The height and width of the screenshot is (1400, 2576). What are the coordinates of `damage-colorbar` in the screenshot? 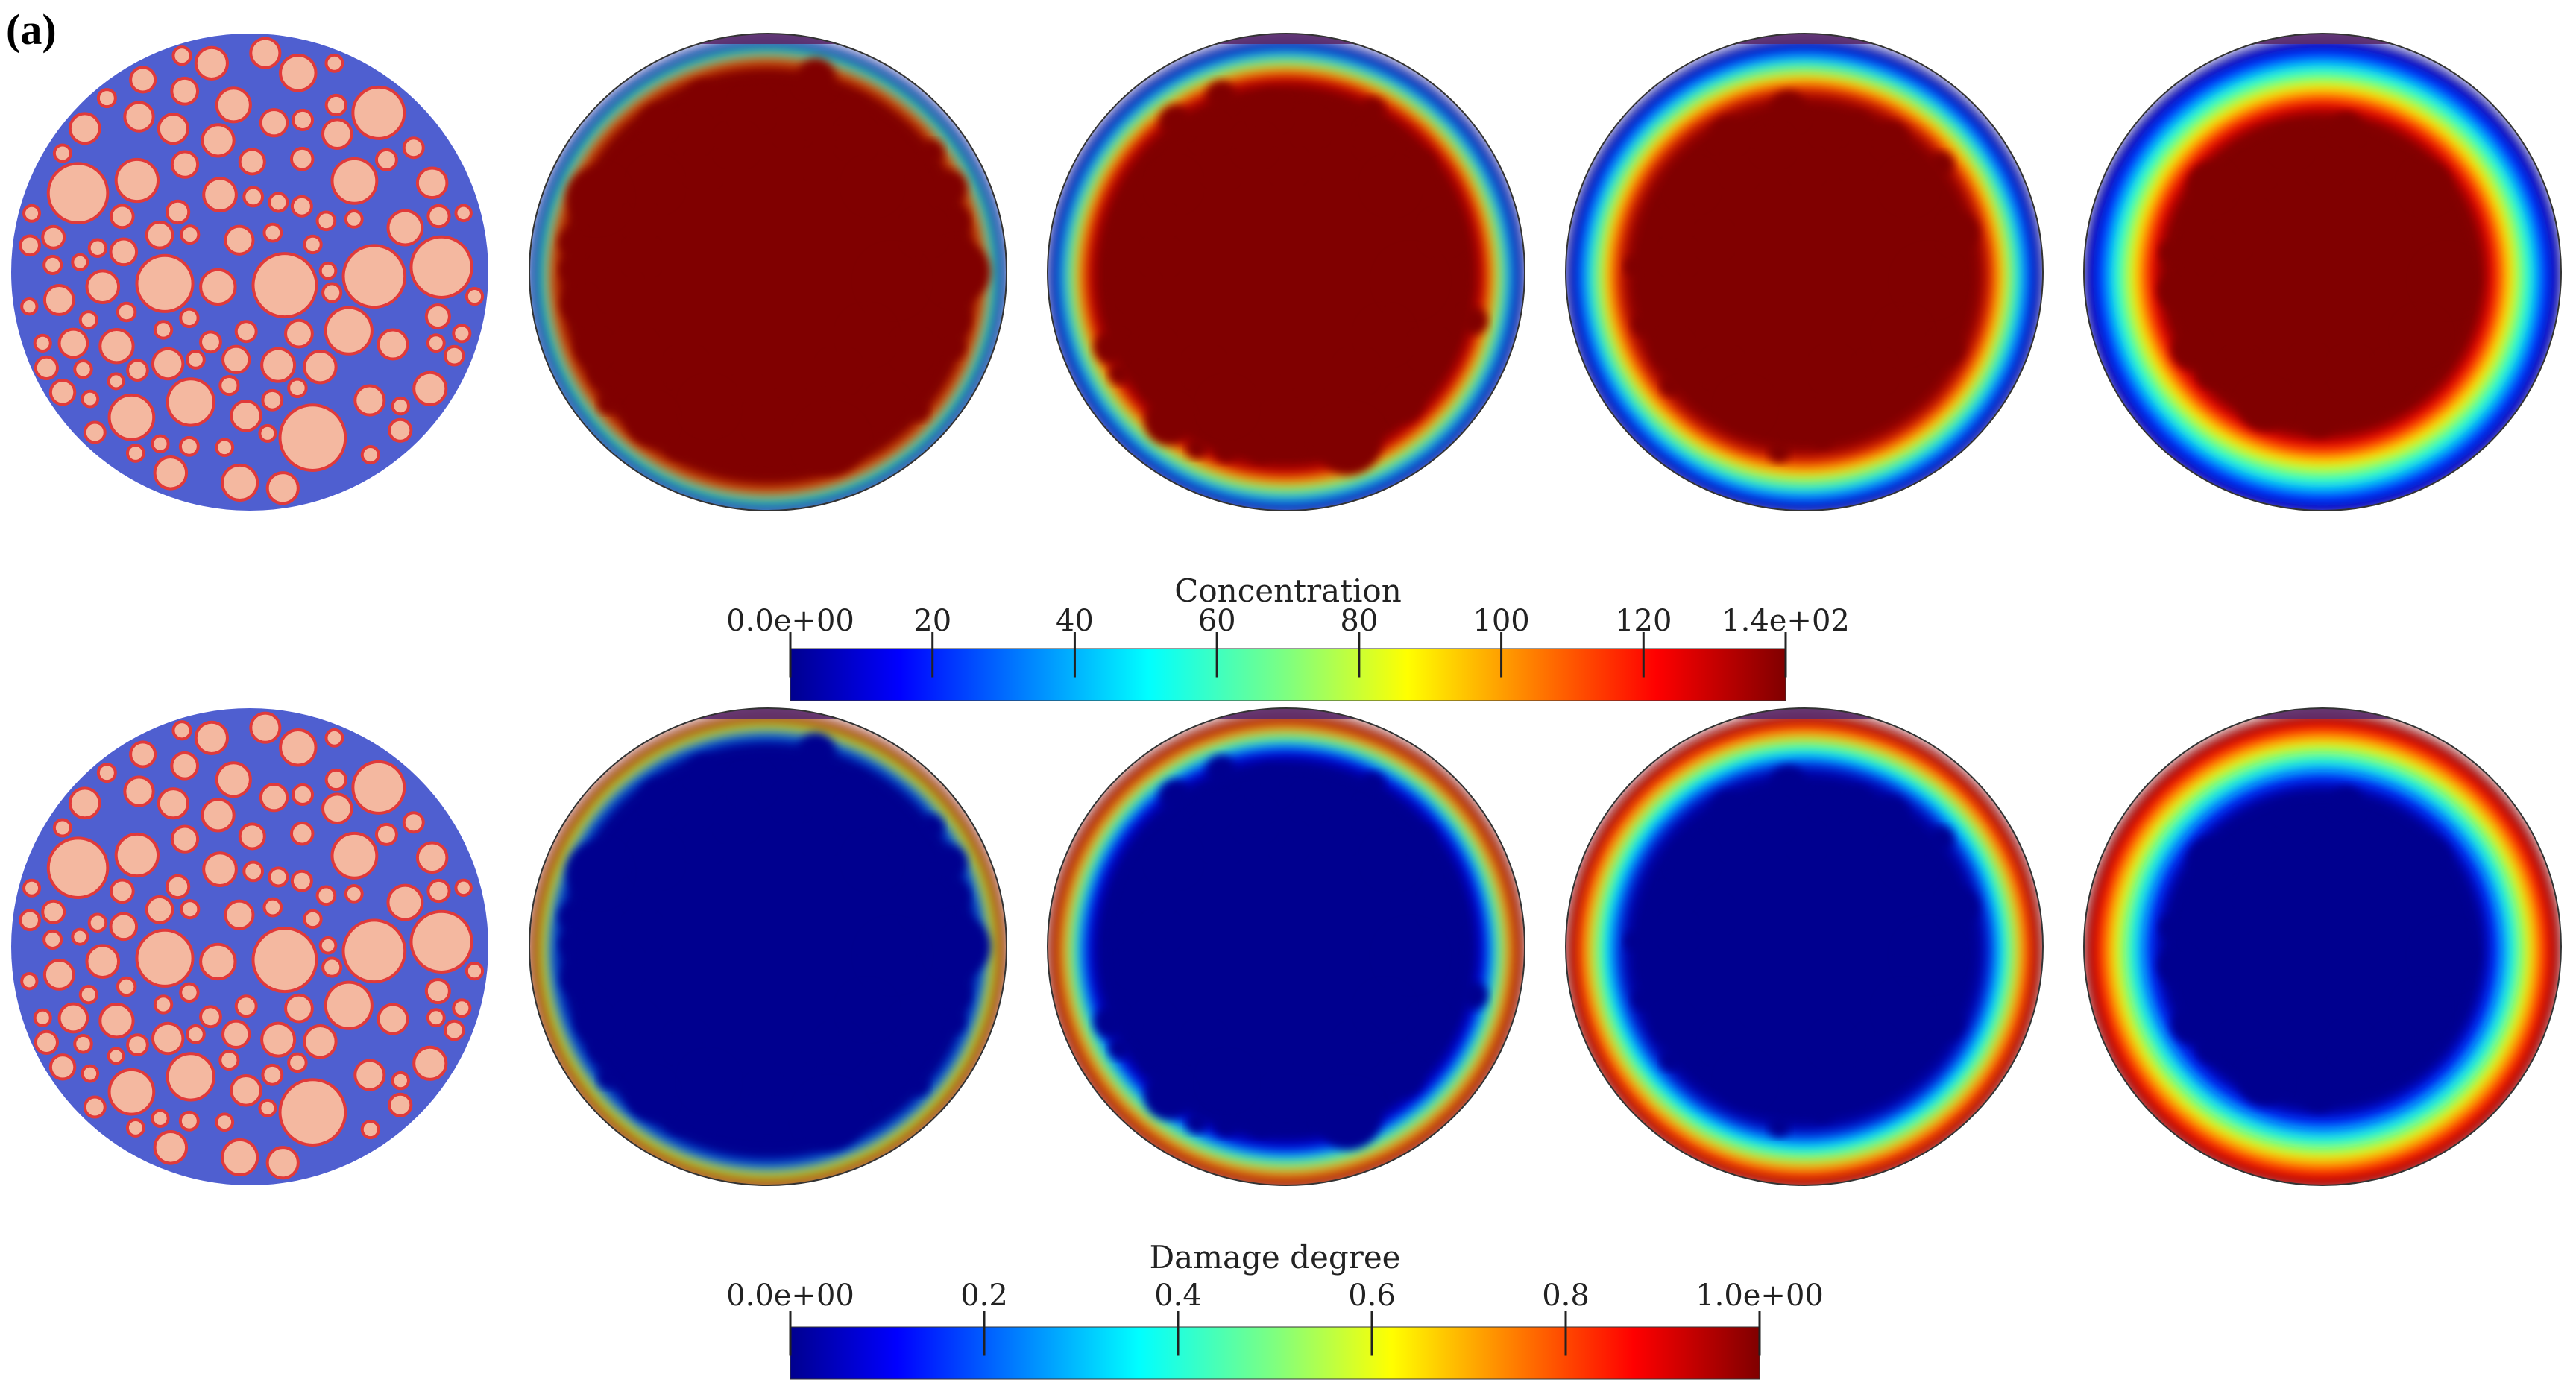 It's located at (1275, 1353).